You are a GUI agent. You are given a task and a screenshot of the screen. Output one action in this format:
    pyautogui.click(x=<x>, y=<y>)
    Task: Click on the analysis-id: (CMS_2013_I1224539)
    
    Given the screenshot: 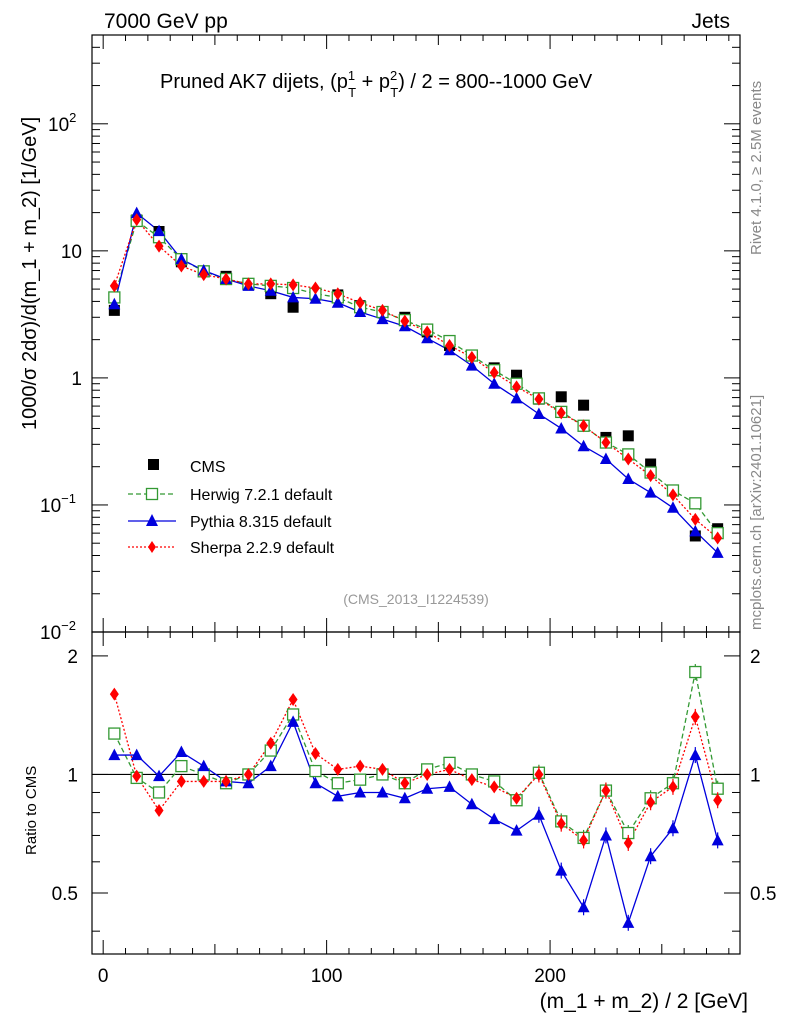 What is the action you would take?
    pyautogui.click(x=416, y=599)
    